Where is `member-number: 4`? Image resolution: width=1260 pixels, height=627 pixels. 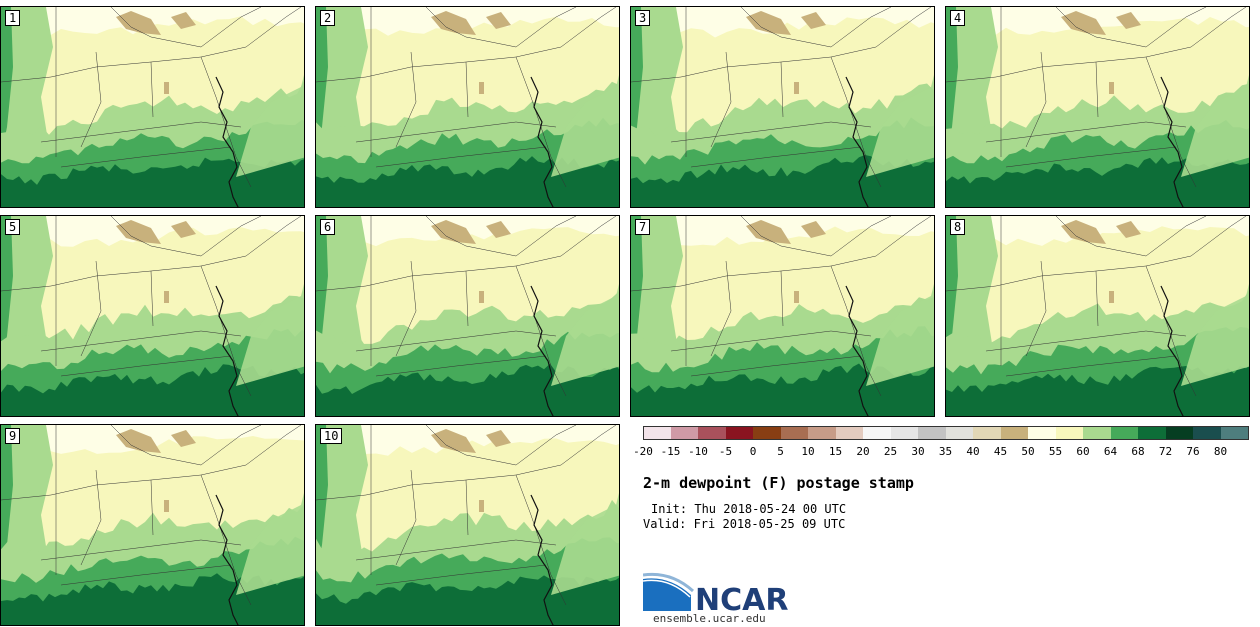
member-number: 4 is located at coordinates (958, 18).